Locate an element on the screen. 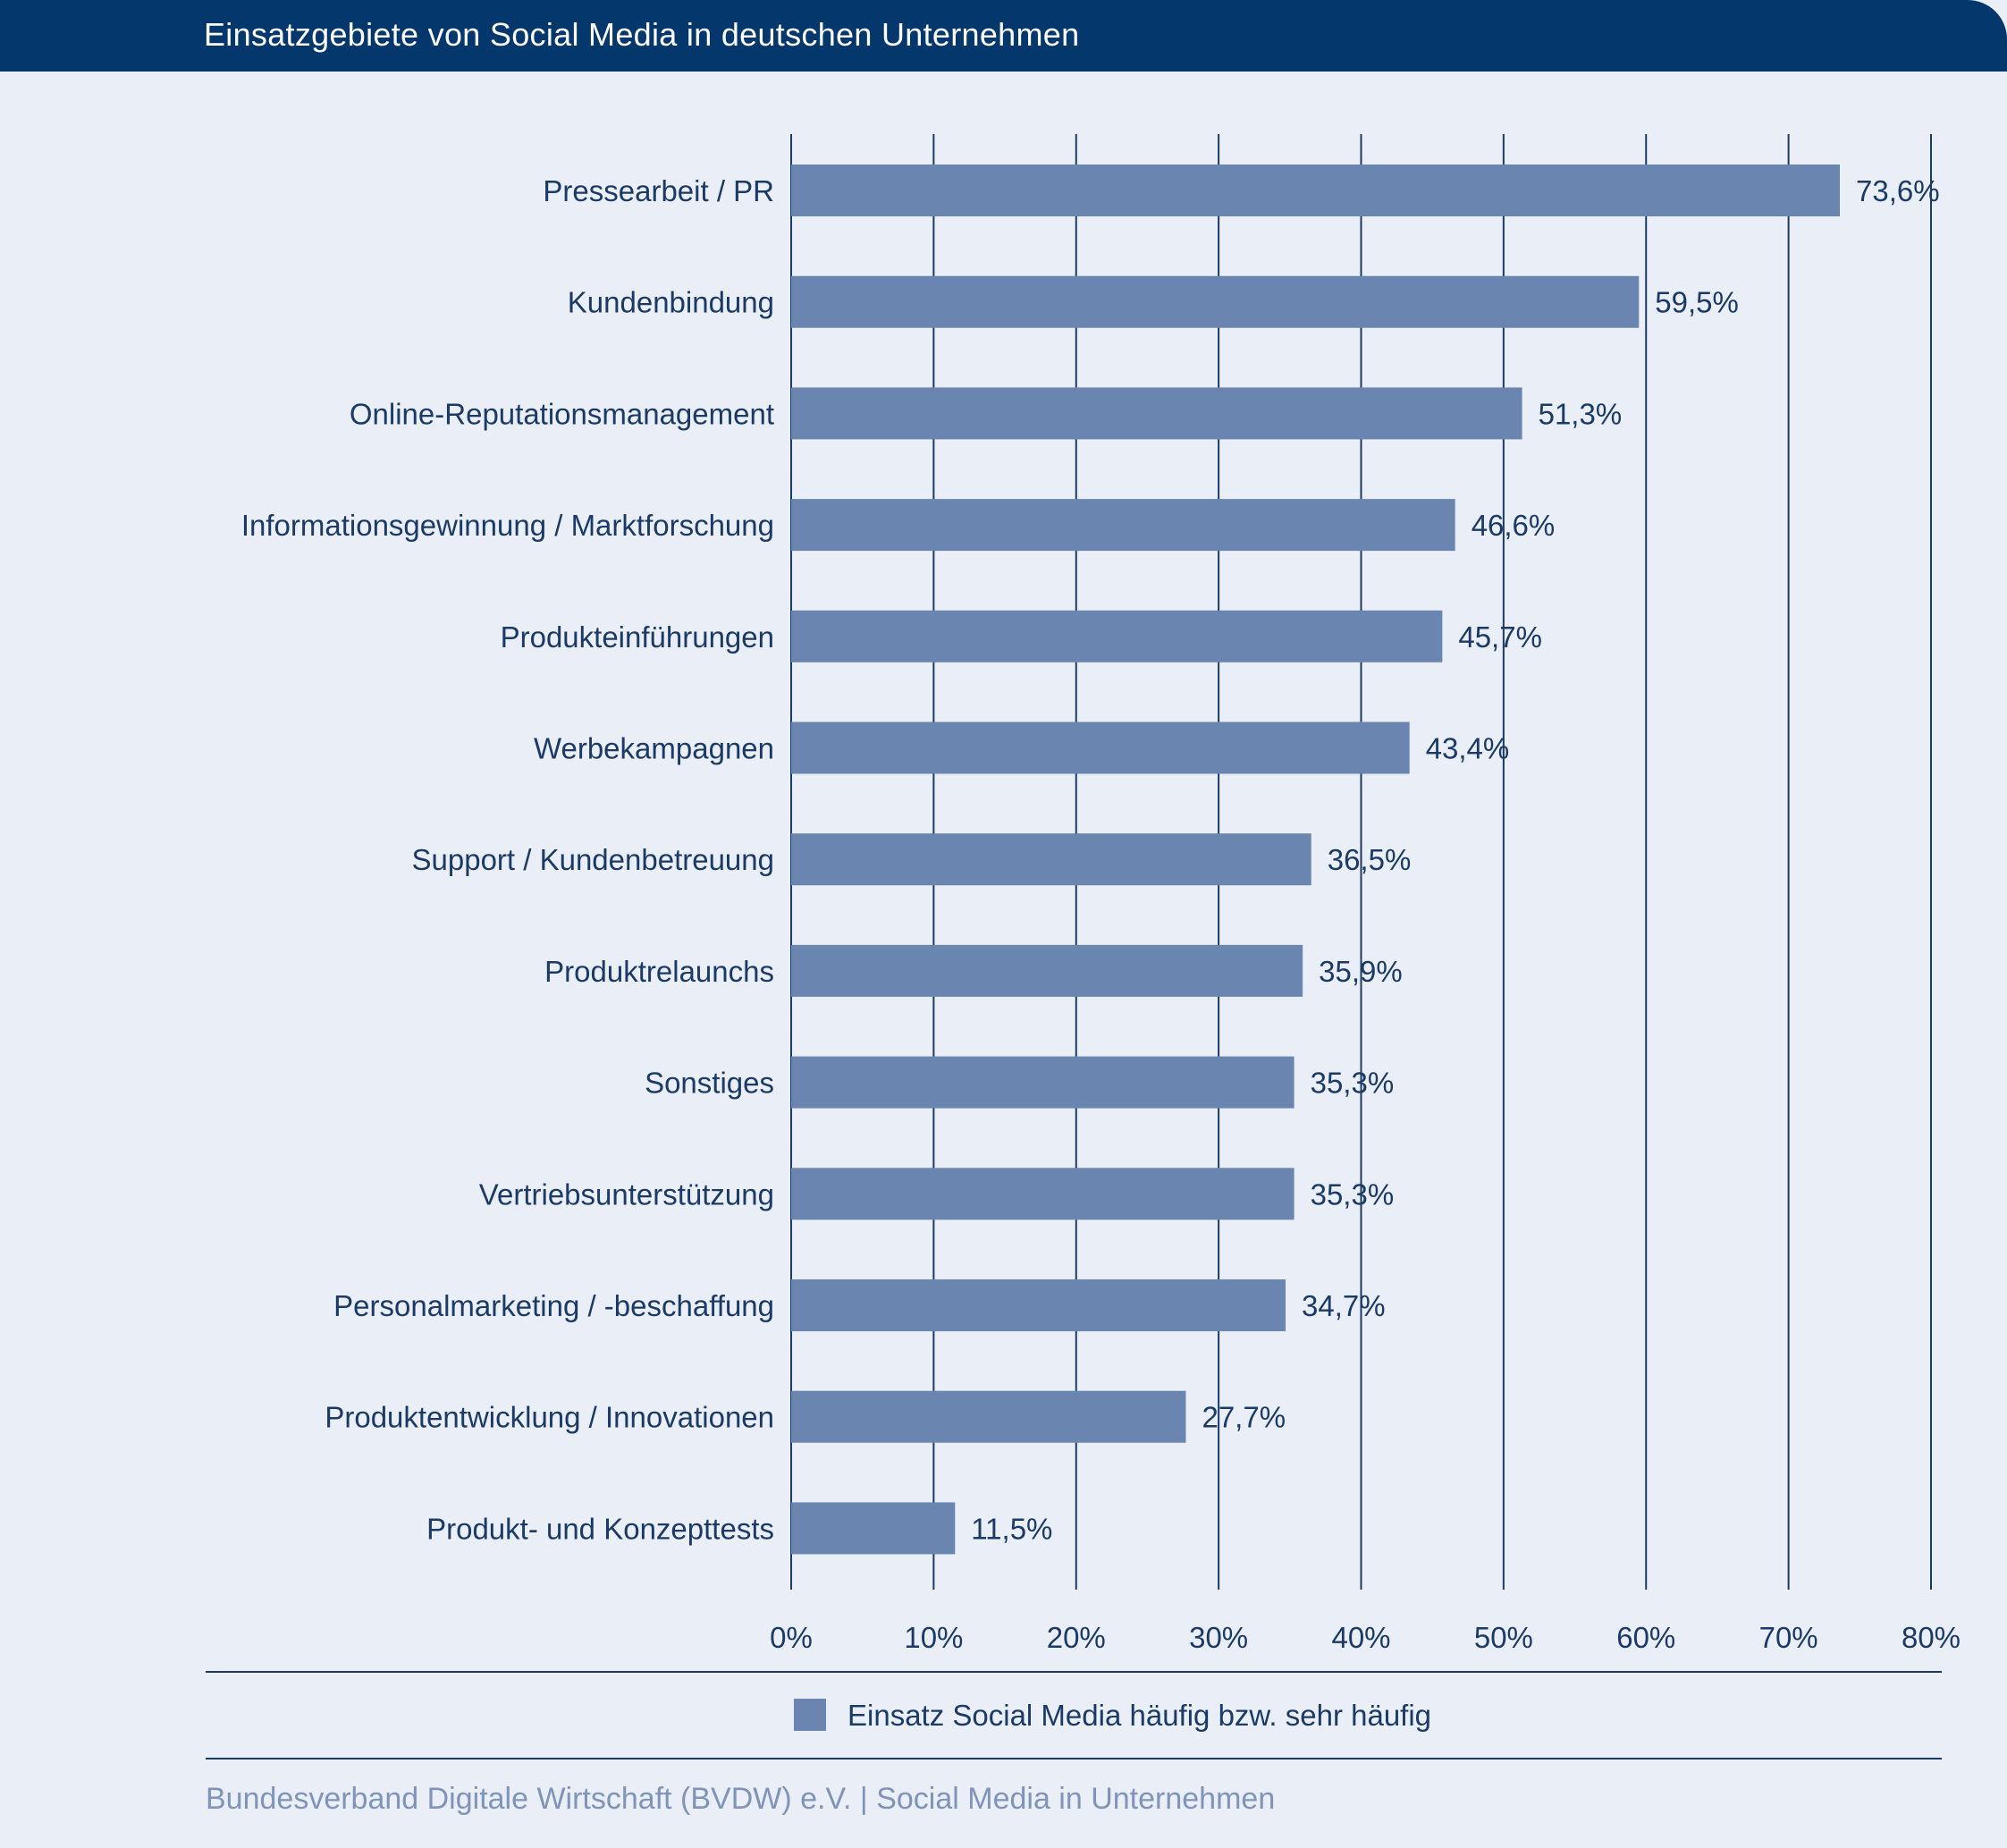  legend-top-rule is located at coordinates (1074, 1672).